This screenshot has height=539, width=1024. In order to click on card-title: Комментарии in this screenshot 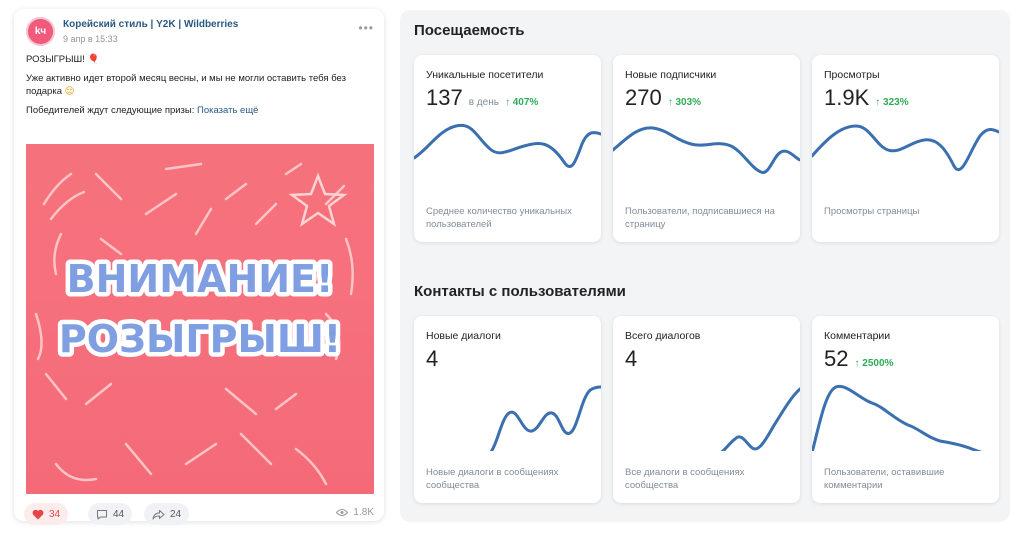, I will do `click(857, 336)`.